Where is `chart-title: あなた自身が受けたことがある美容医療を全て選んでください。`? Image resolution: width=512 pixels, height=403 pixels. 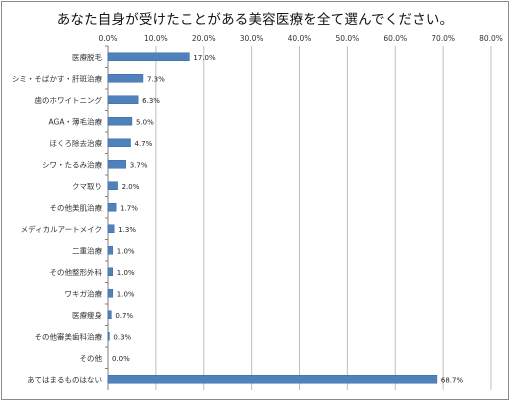
chart-title: あなた自身が受けたことがある美容医療を全て選んでください。 is located at coordinates (255, 20).